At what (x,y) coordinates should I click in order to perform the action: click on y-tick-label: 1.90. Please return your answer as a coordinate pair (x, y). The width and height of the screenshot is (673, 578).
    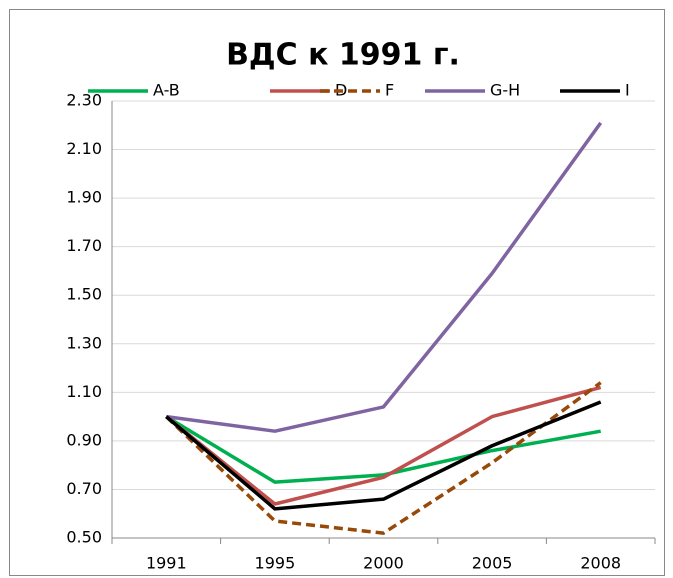
    Looking at the image, I should click on (84, 197).